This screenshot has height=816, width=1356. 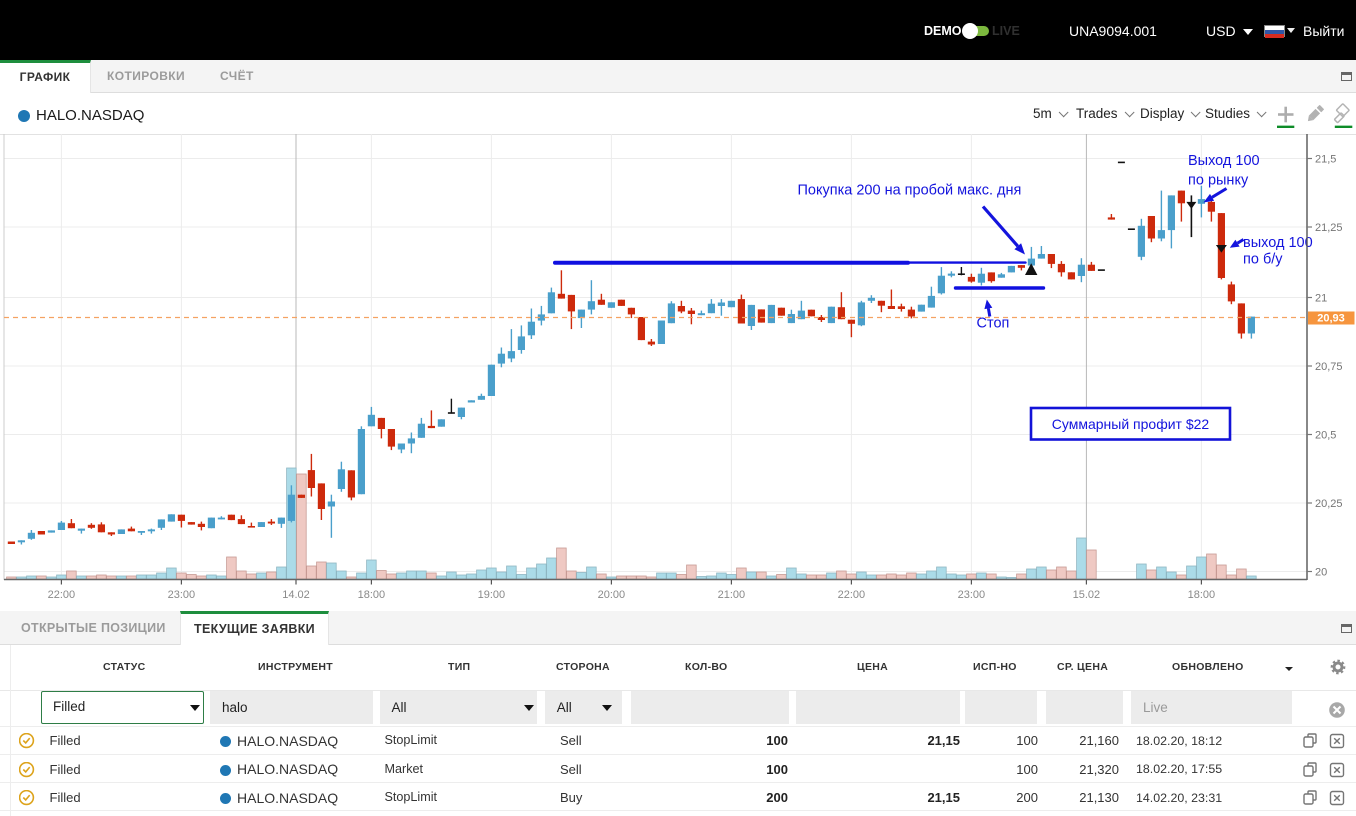 I want to click on svg-text: 20,5, so click(x=1325, y=435).